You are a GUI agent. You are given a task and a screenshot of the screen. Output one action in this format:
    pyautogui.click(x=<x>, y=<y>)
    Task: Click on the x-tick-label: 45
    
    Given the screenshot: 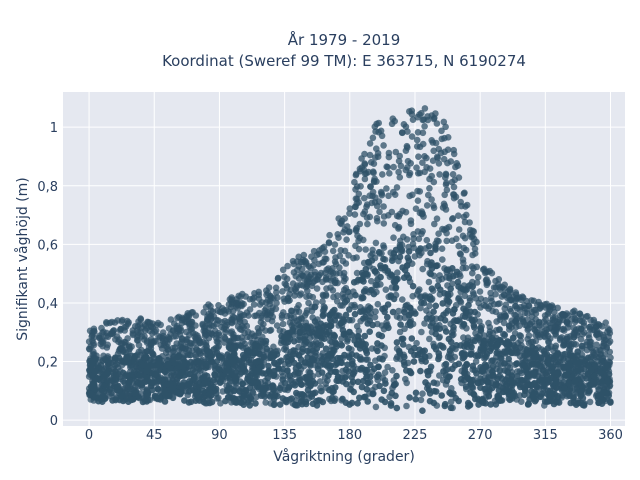 What is the action you would take?
    pyautogui.click(x=154, y=435)
    